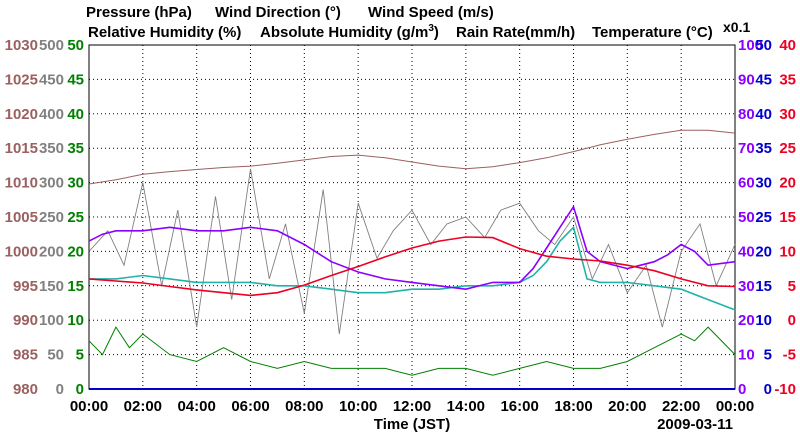 This screenshot has height=434, width=800. What do you see at coordinates (431, 12) in the screenshot?
I see `legend-wind-speed: Wind Speed (m/s)` at bounding box center [431, 12].